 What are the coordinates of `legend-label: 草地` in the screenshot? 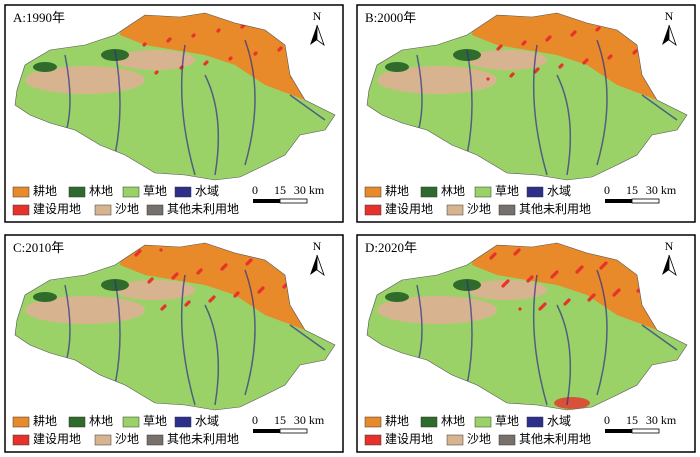 It's located at (155, 191).